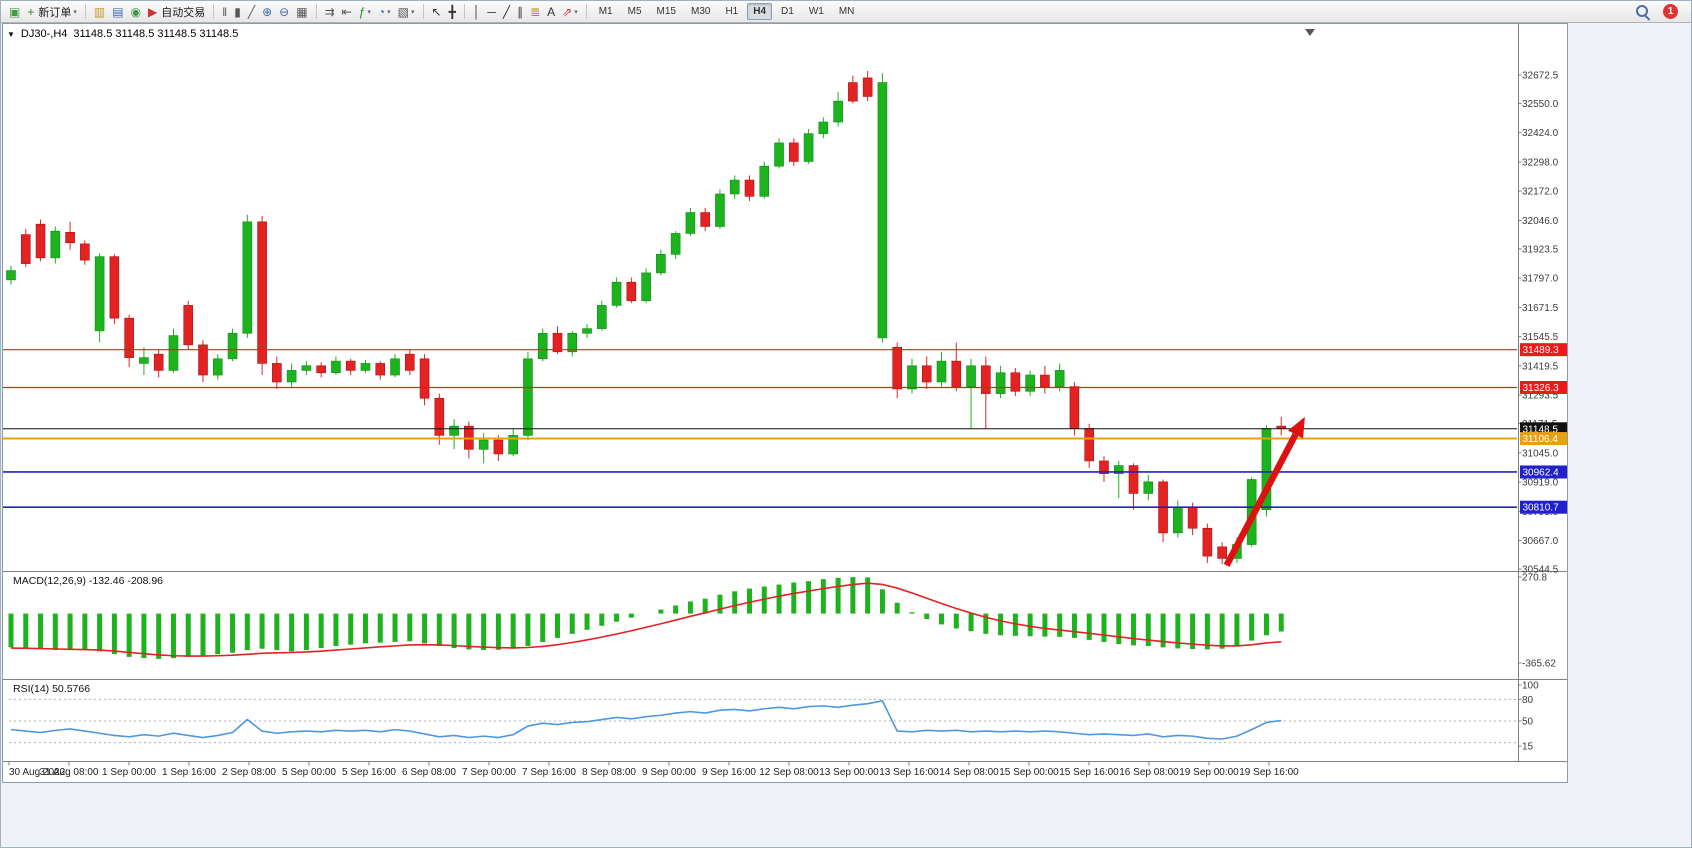  Describe the element at coordinates (301, 12) in the screenshot. I see `tile-windows-button: ▦` at that location.